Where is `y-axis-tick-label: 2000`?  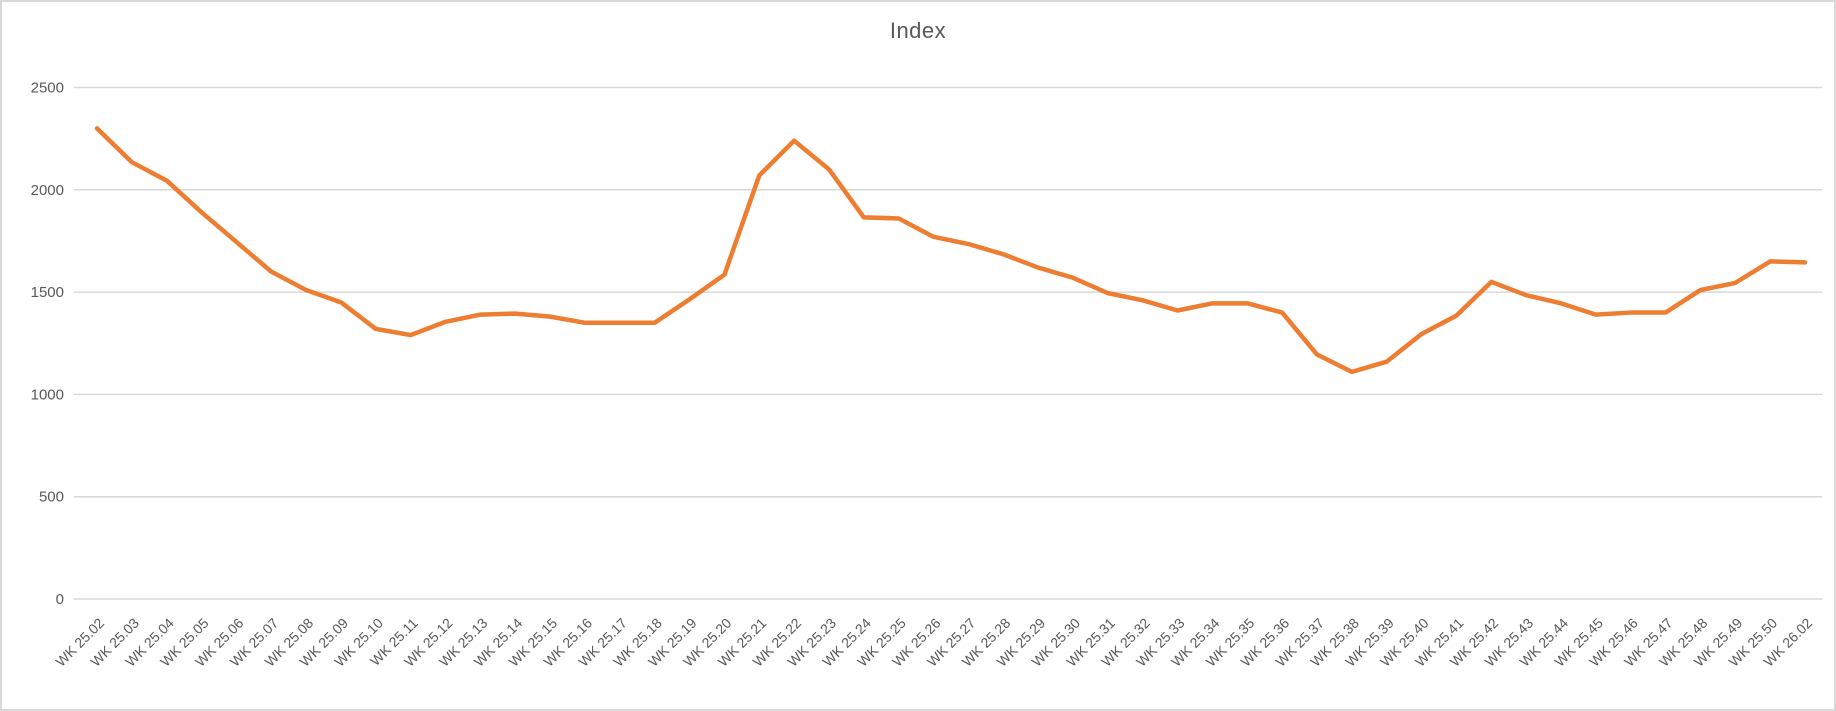
y-axis-tick-label: 2000 is located at coordinates (47, 190).